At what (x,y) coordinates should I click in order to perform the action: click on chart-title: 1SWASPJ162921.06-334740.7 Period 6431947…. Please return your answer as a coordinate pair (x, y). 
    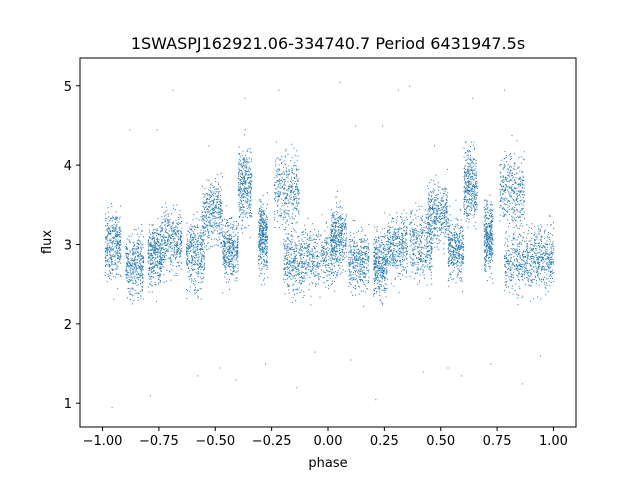
    Looking at the image, I should click on (328, 43).